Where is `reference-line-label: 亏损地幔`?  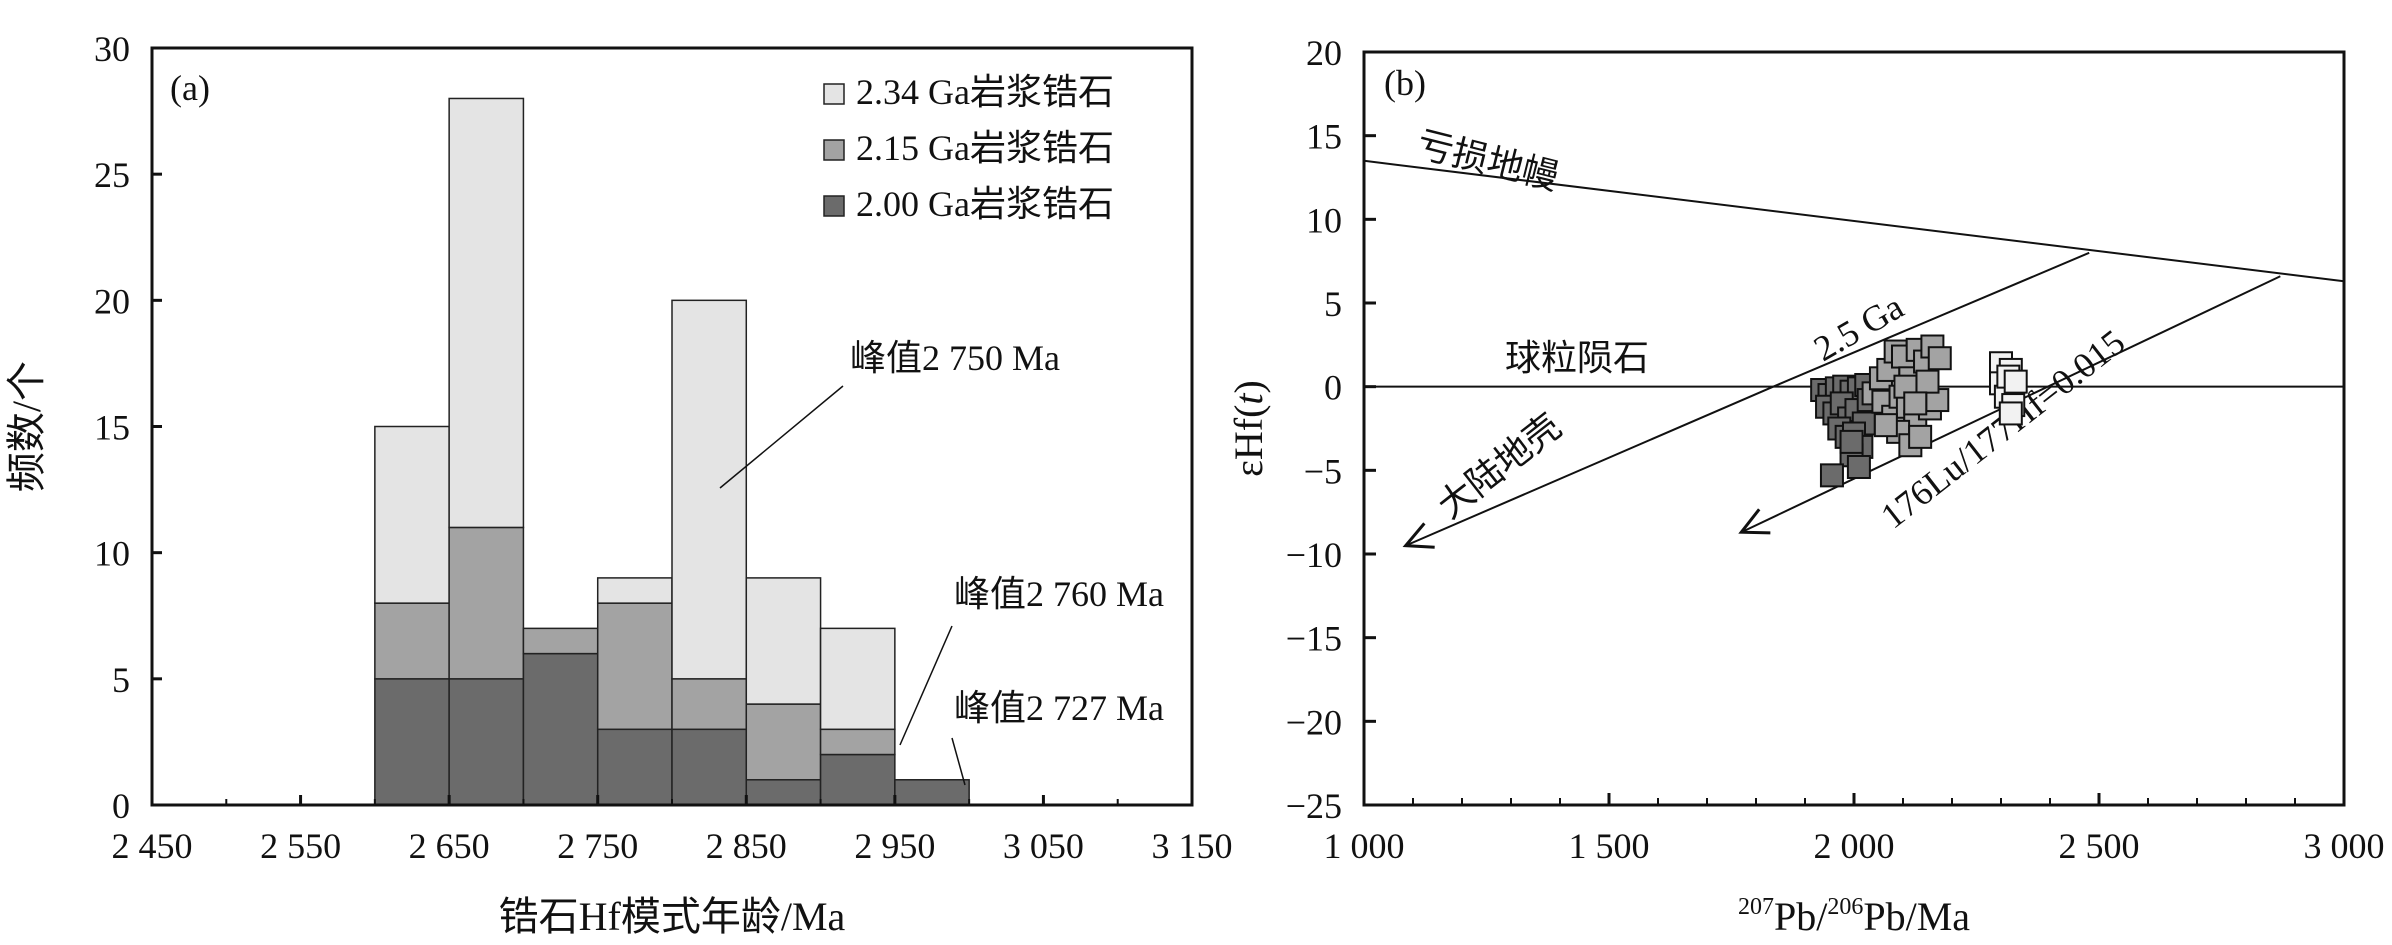
reference-line-label: 亏损地幔 is located at coordinates (1487, 161).